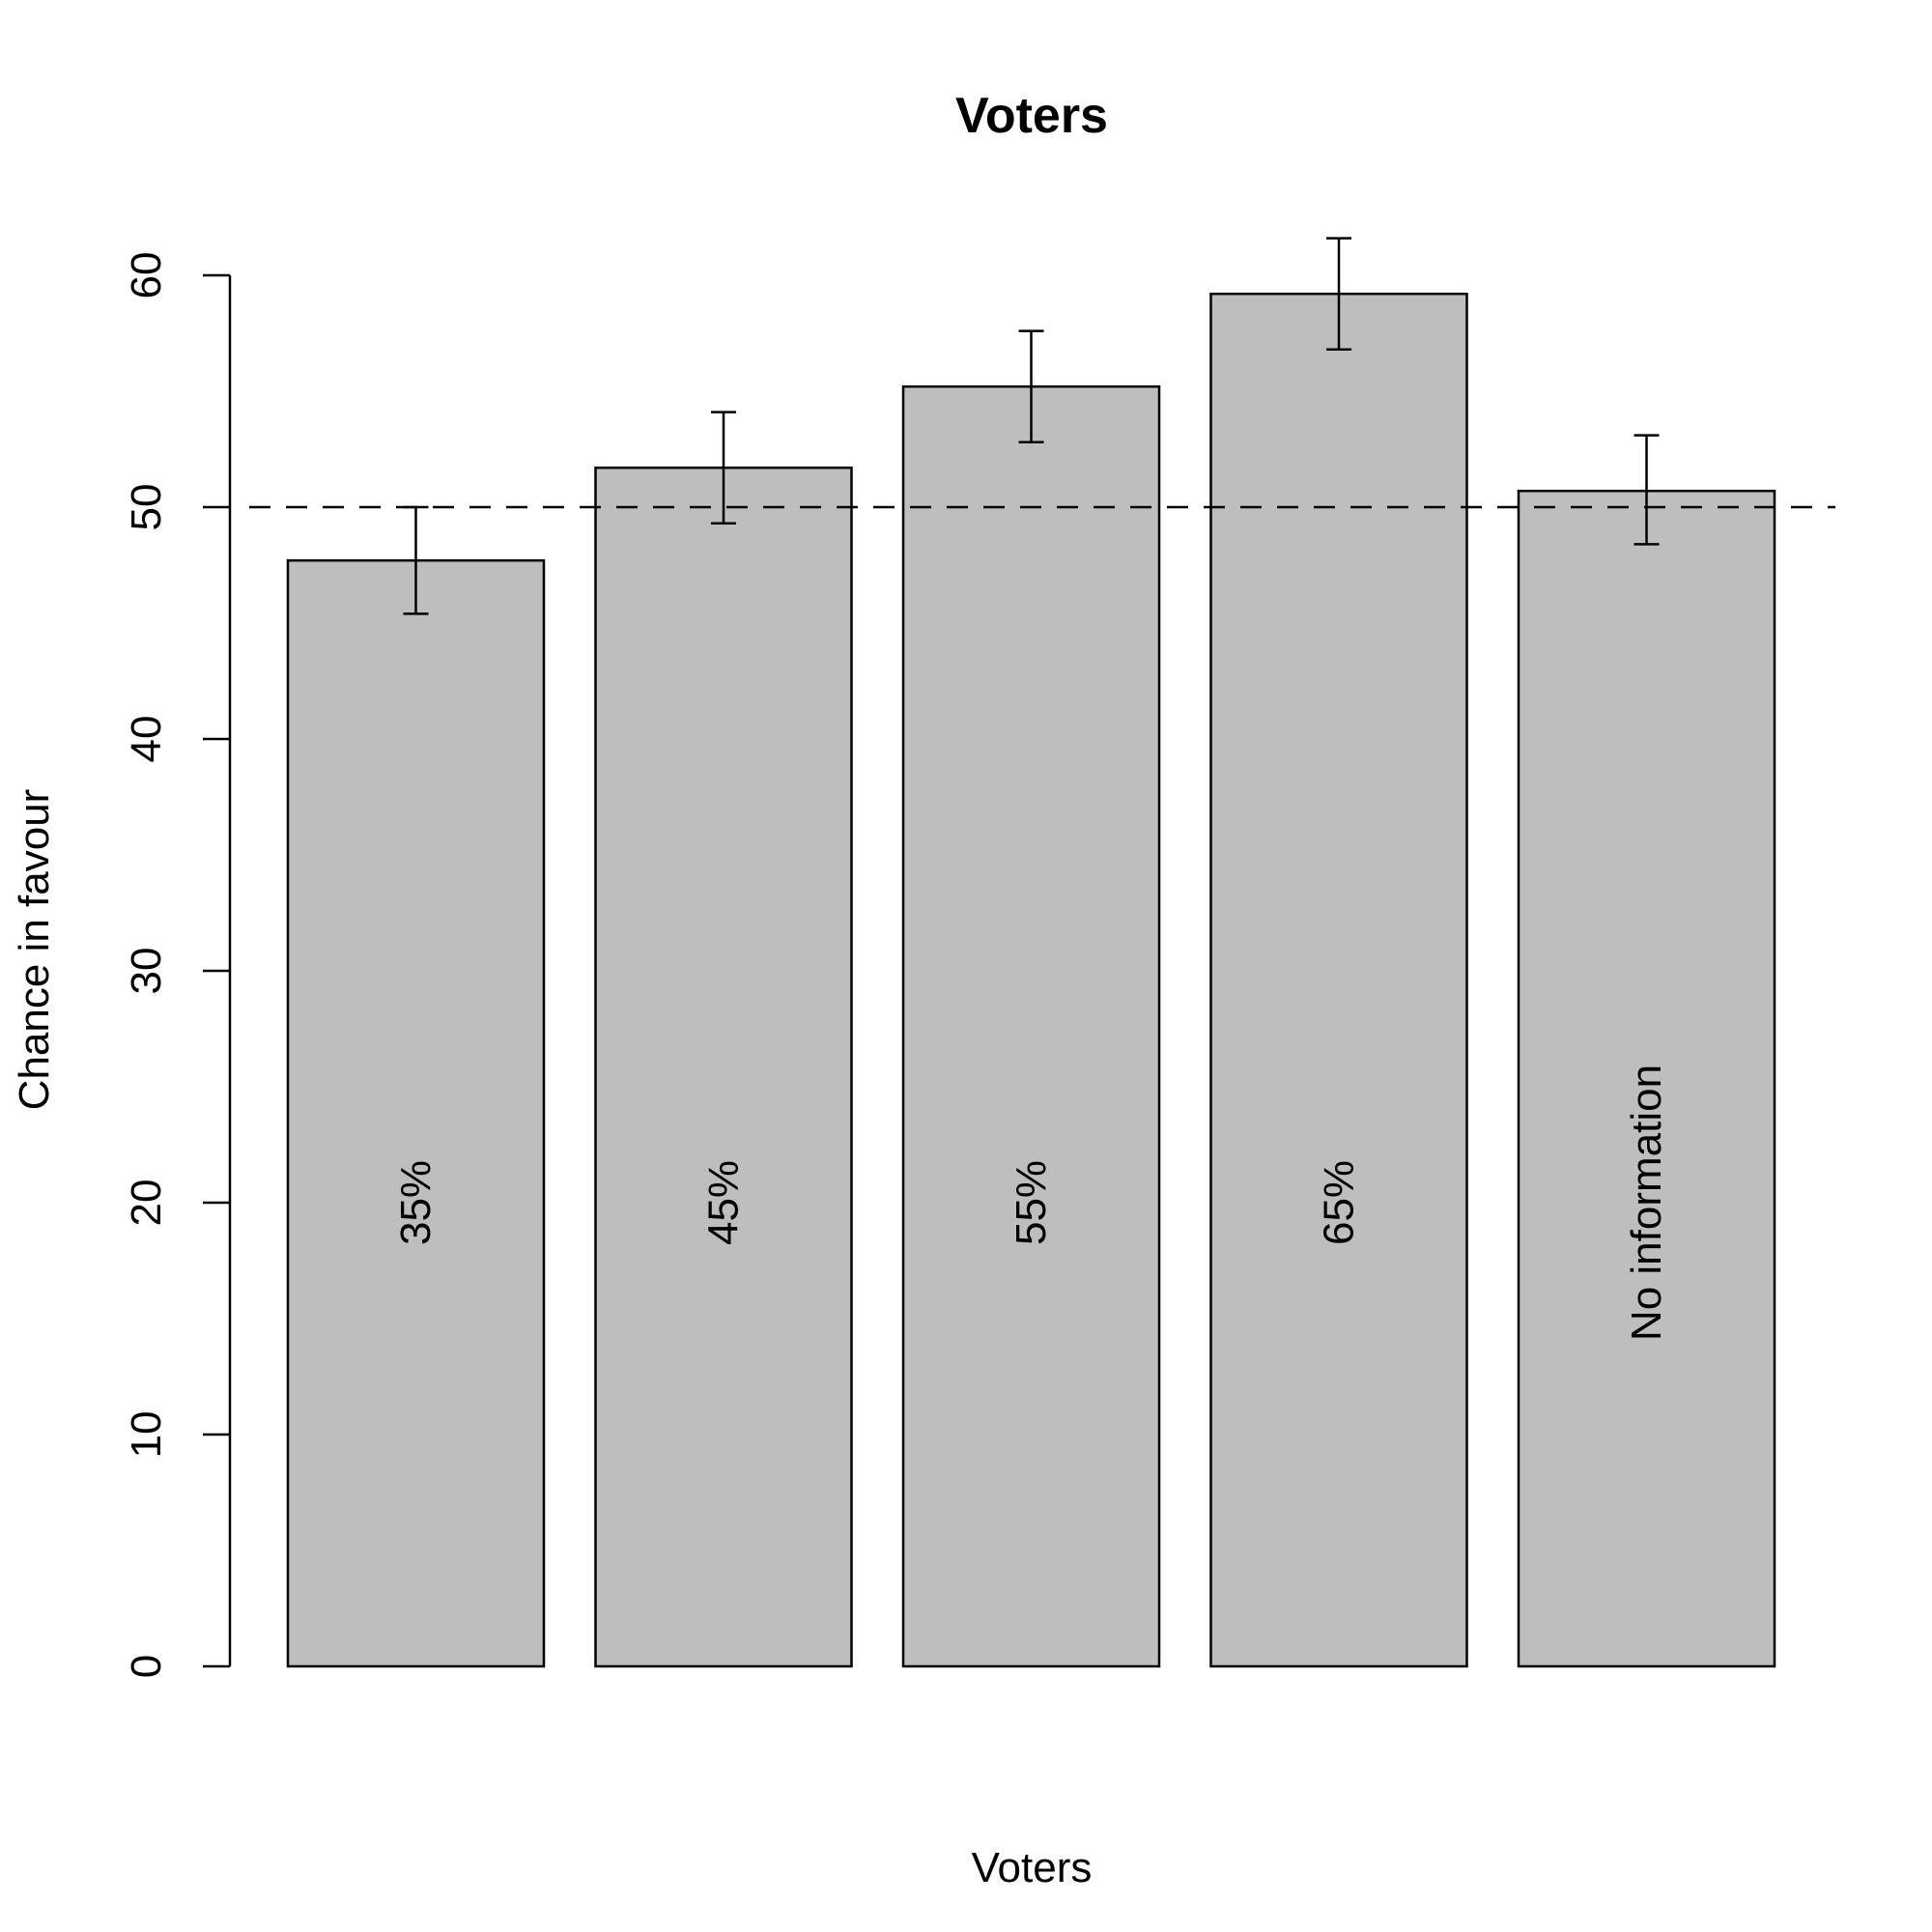 Image resolution: width=1932 pixels, height=1932 pixels. Describe the element at coordinates (1646, 1203) in the screenshot. I see `bar-label: No information` at that location.